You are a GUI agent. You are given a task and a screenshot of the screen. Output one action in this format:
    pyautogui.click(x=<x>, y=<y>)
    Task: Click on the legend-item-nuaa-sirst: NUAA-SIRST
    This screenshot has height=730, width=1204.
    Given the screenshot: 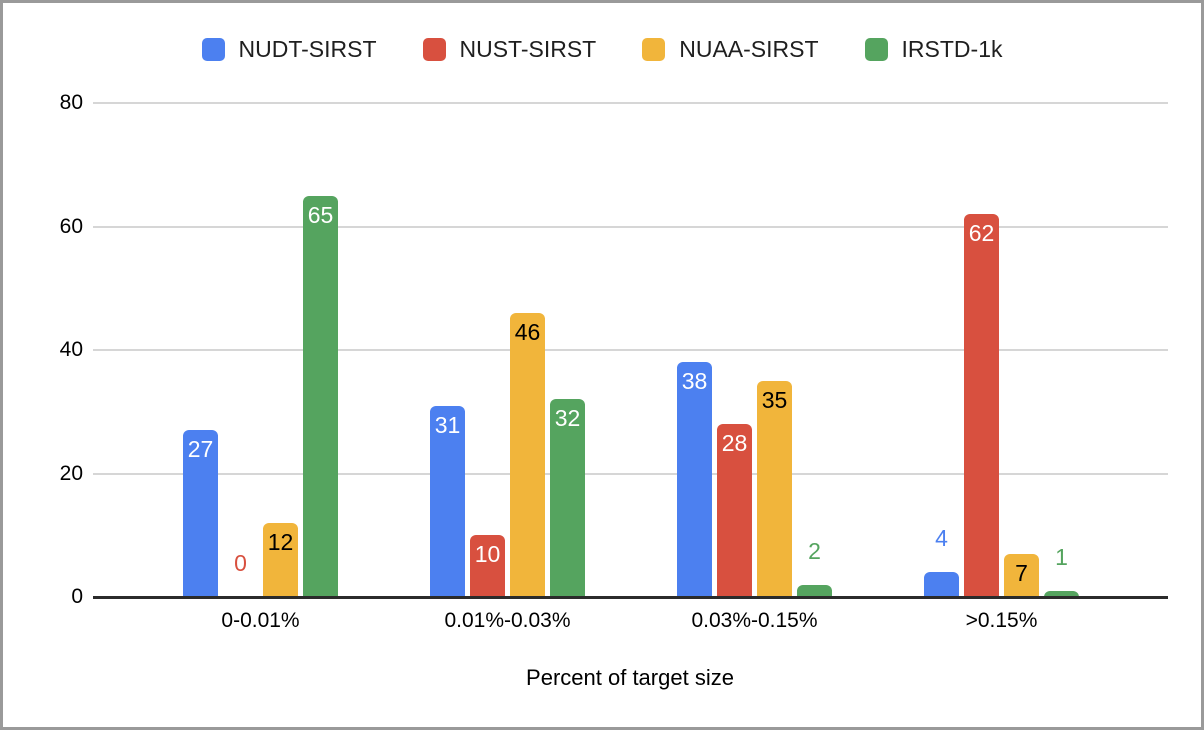 What is the action you would take?
    pyautogui.click(x=730, y=49)
    